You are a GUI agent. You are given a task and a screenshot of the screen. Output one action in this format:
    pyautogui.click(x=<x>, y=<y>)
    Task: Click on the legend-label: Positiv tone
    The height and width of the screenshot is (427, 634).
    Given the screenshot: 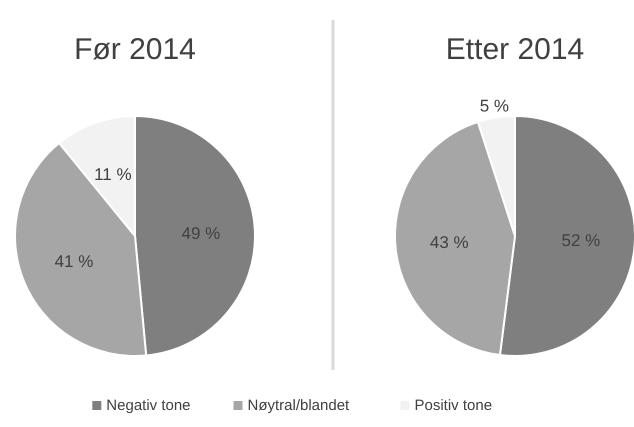 What is the action you would take?
    pyautogui.click(x=453, y=405)
    